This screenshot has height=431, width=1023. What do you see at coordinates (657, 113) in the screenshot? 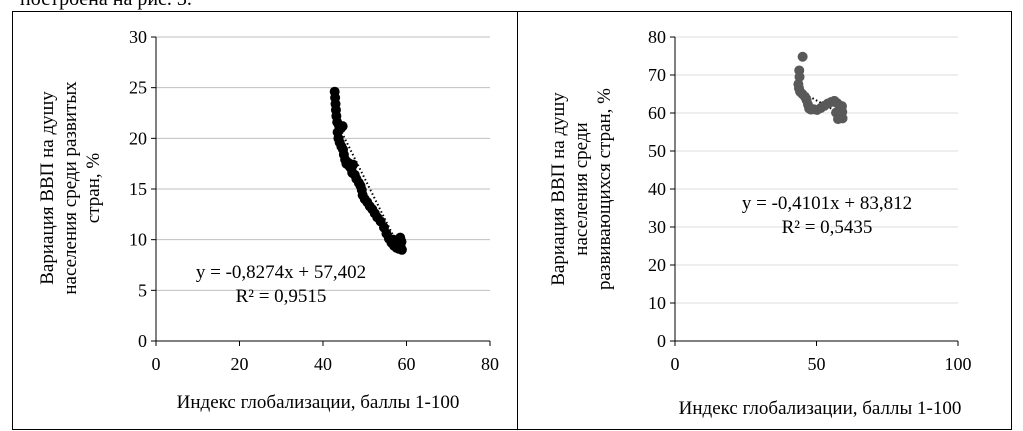
I see `chart1-y-tick-label: 60` at bounding box center [657, 113].